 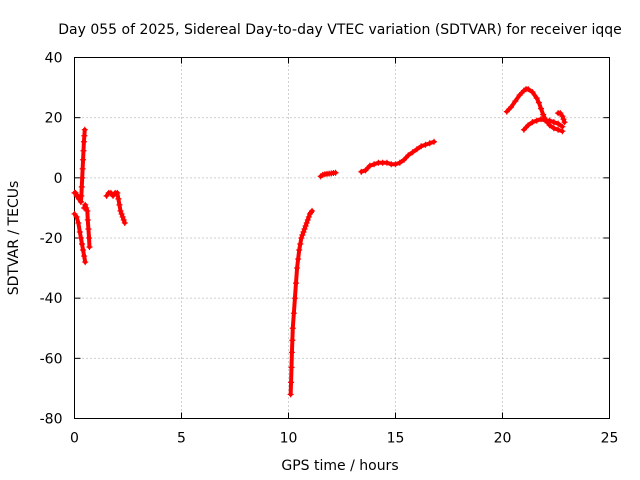 I want to click on y-tick-label: -80, so click(x=51, y=420).